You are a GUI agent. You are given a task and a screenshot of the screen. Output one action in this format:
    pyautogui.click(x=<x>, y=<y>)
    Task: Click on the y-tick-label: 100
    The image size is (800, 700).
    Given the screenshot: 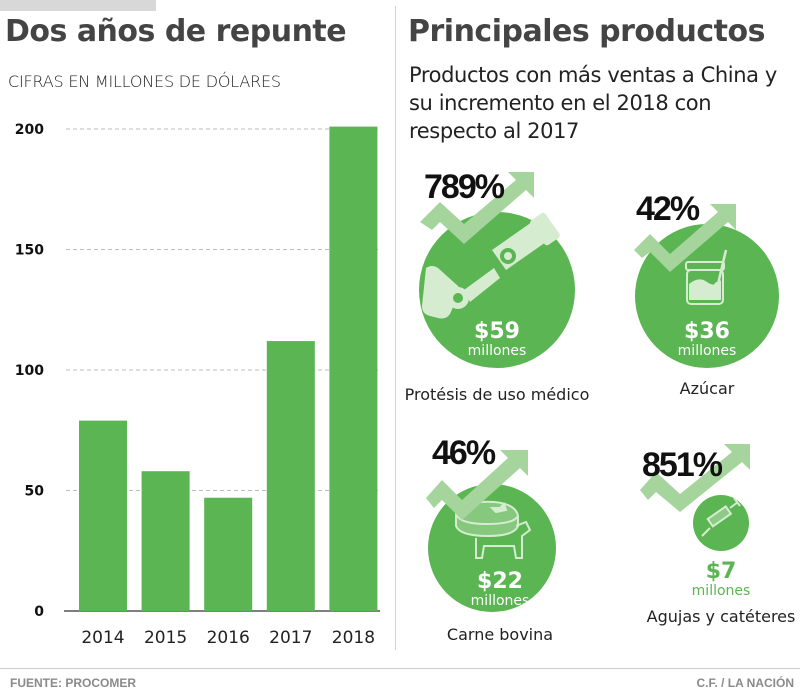 What is the action you would take?
    pyautogui.click(x=29, y=371)
    